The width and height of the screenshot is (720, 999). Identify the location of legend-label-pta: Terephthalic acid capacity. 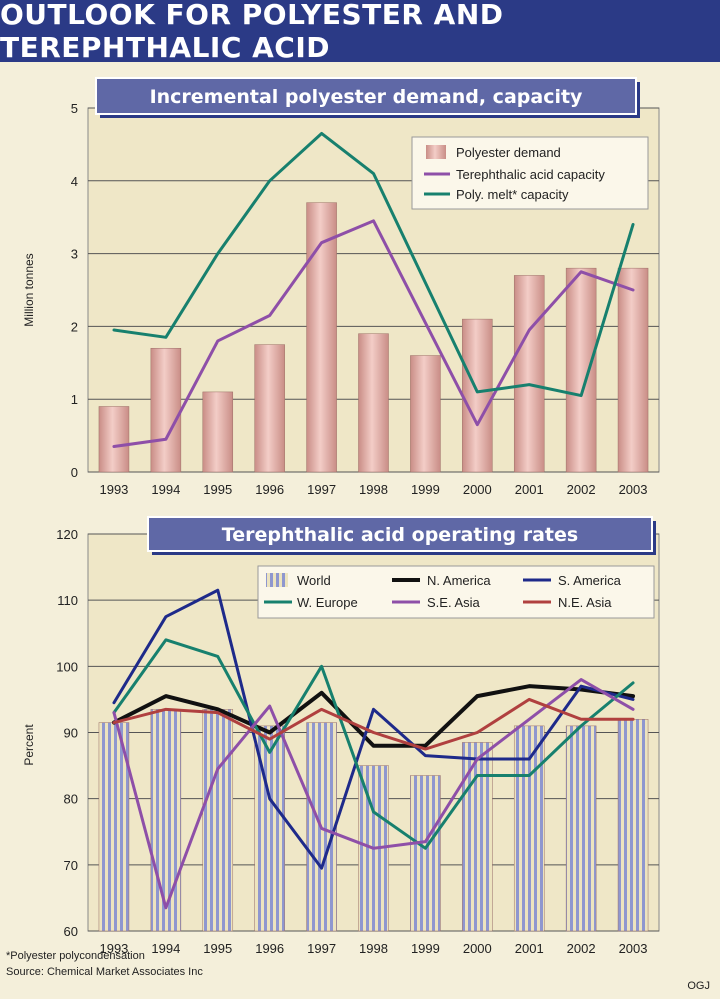
(530, 174).